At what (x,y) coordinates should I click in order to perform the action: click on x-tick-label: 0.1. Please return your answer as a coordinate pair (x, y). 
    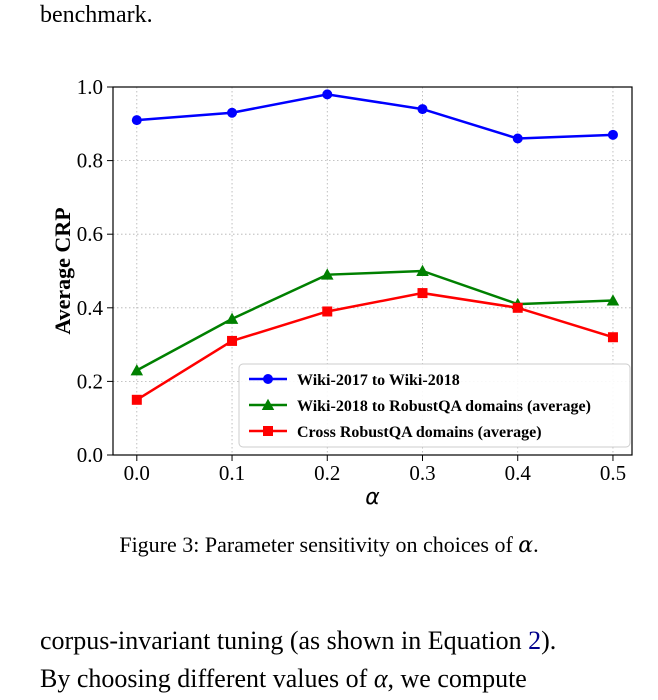
    Looking at the image, I should click on (232, 473).